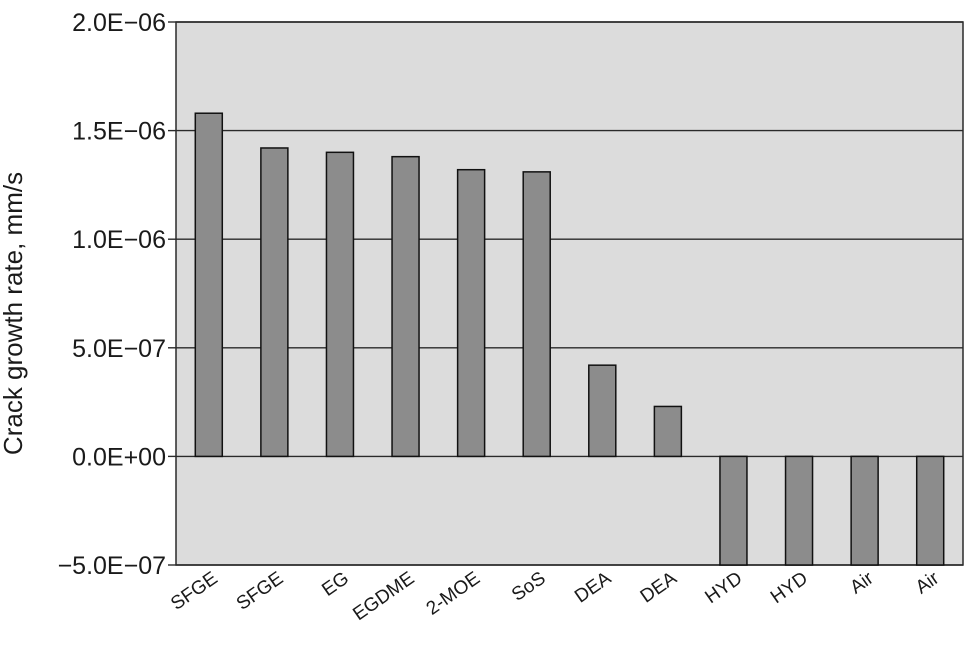 The width and height of the screenshot is (971, 658). What do you see at coordinates (119, 23) in the screenshot?
I see `y-tick-label: 2.0E−06` at bounding box center [119, 23].